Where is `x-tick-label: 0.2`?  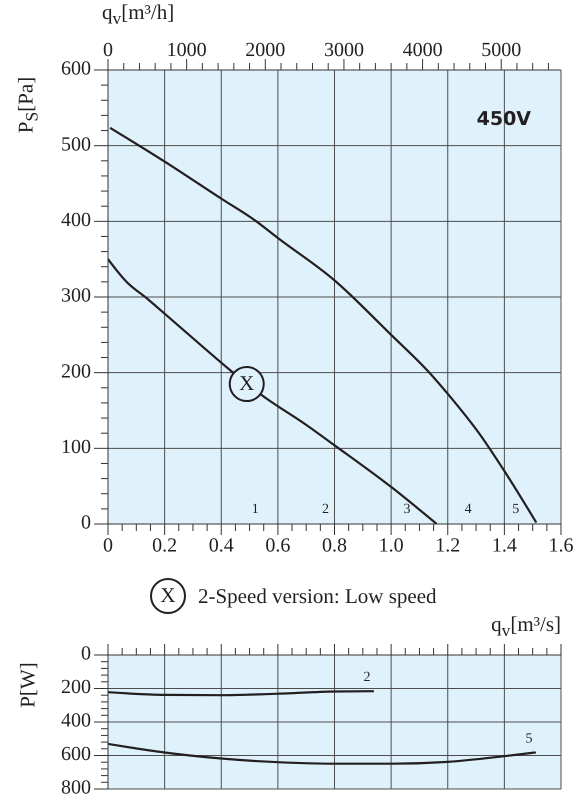 x-tick-label: 0.2 is located at coordinates (165, 545).